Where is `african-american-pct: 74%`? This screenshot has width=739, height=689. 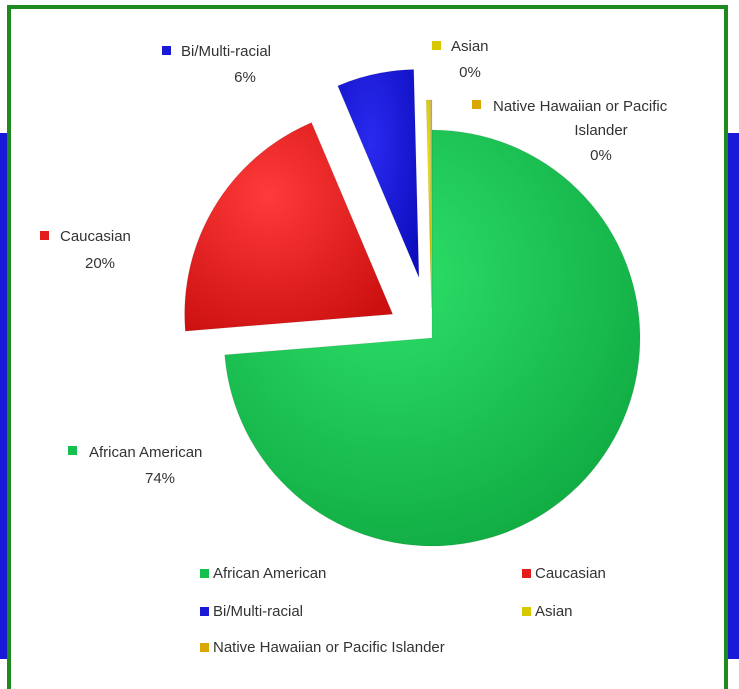 african-american-pct: 74% is located at coordinates (160, 478).